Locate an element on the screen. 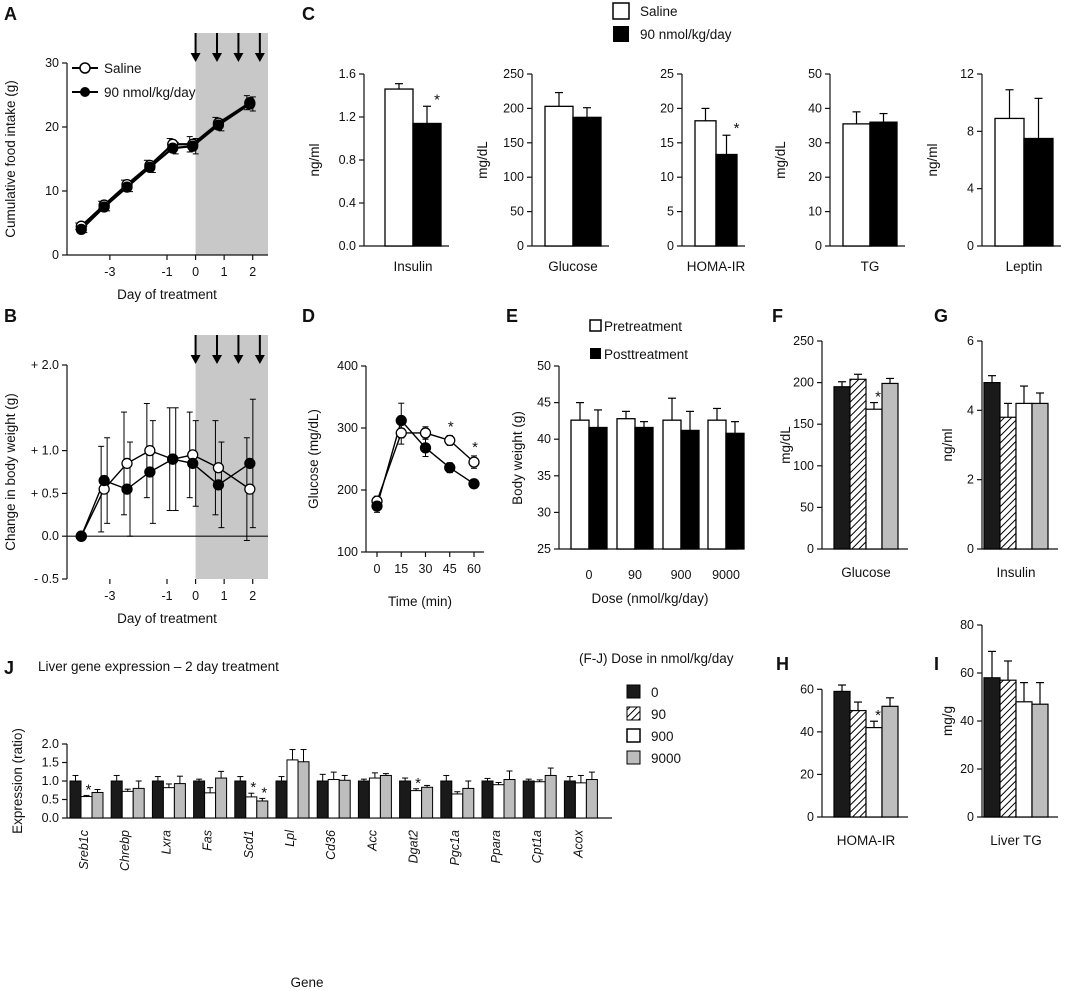 This screenshot has width=1075, height=991. panel-a-y-tick-label: 30 is located at coordinates (52, 63).